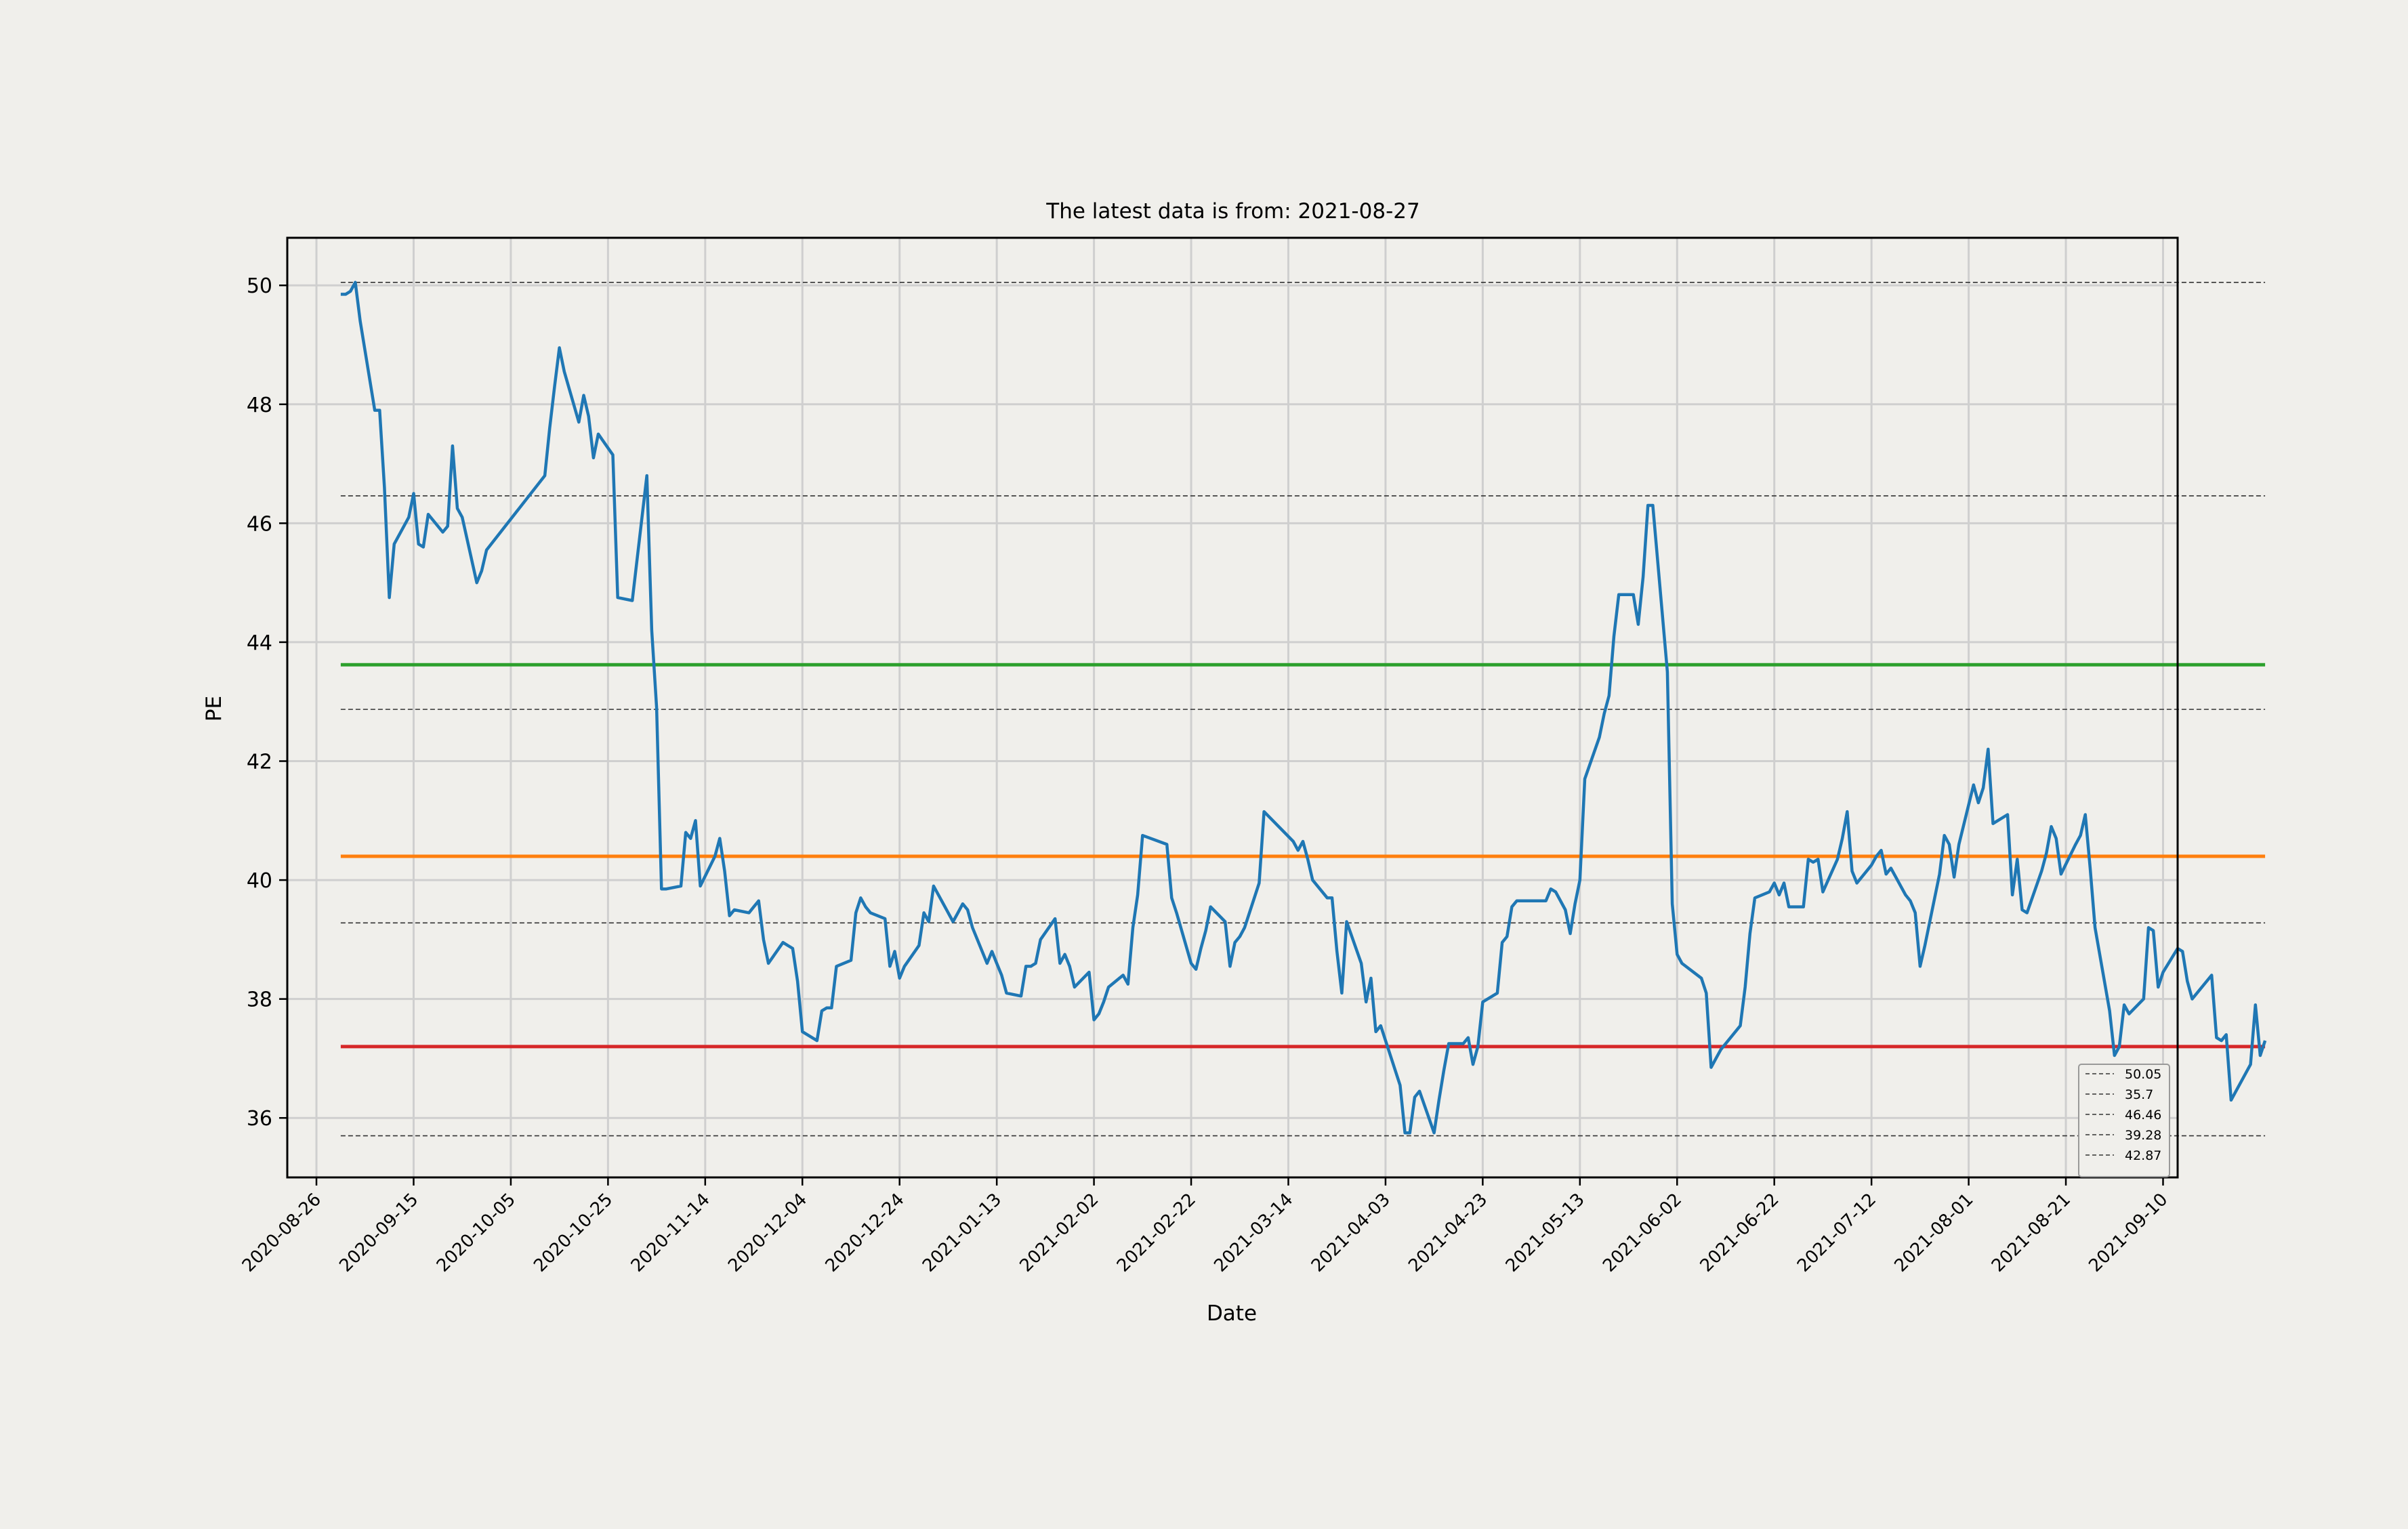  Describe the element at coordinates (2143, 1115) in the screenshot. I see `legend-label: 46.46` at that location.